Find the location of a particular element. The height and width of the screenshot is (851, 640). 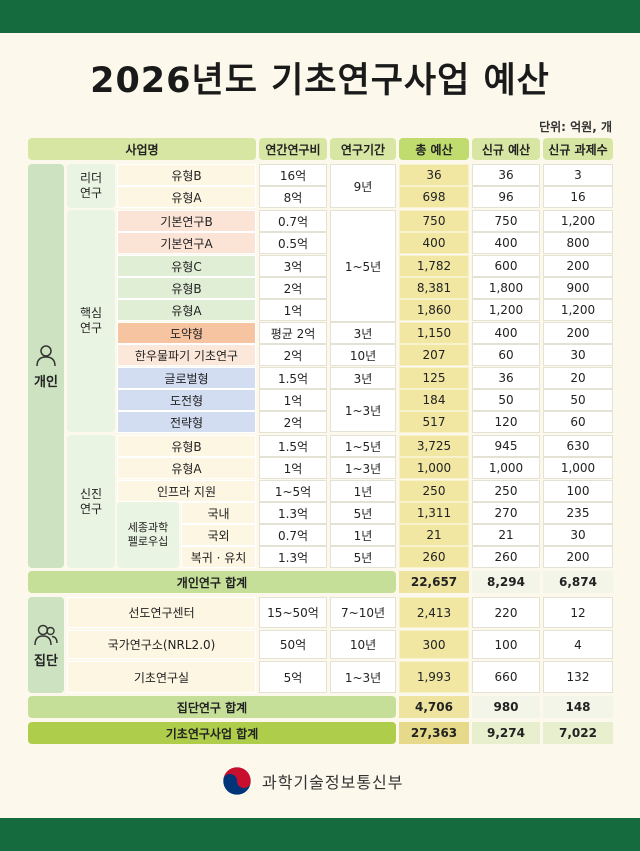

row-annual: 2억 is located at coordinates (293, 355).